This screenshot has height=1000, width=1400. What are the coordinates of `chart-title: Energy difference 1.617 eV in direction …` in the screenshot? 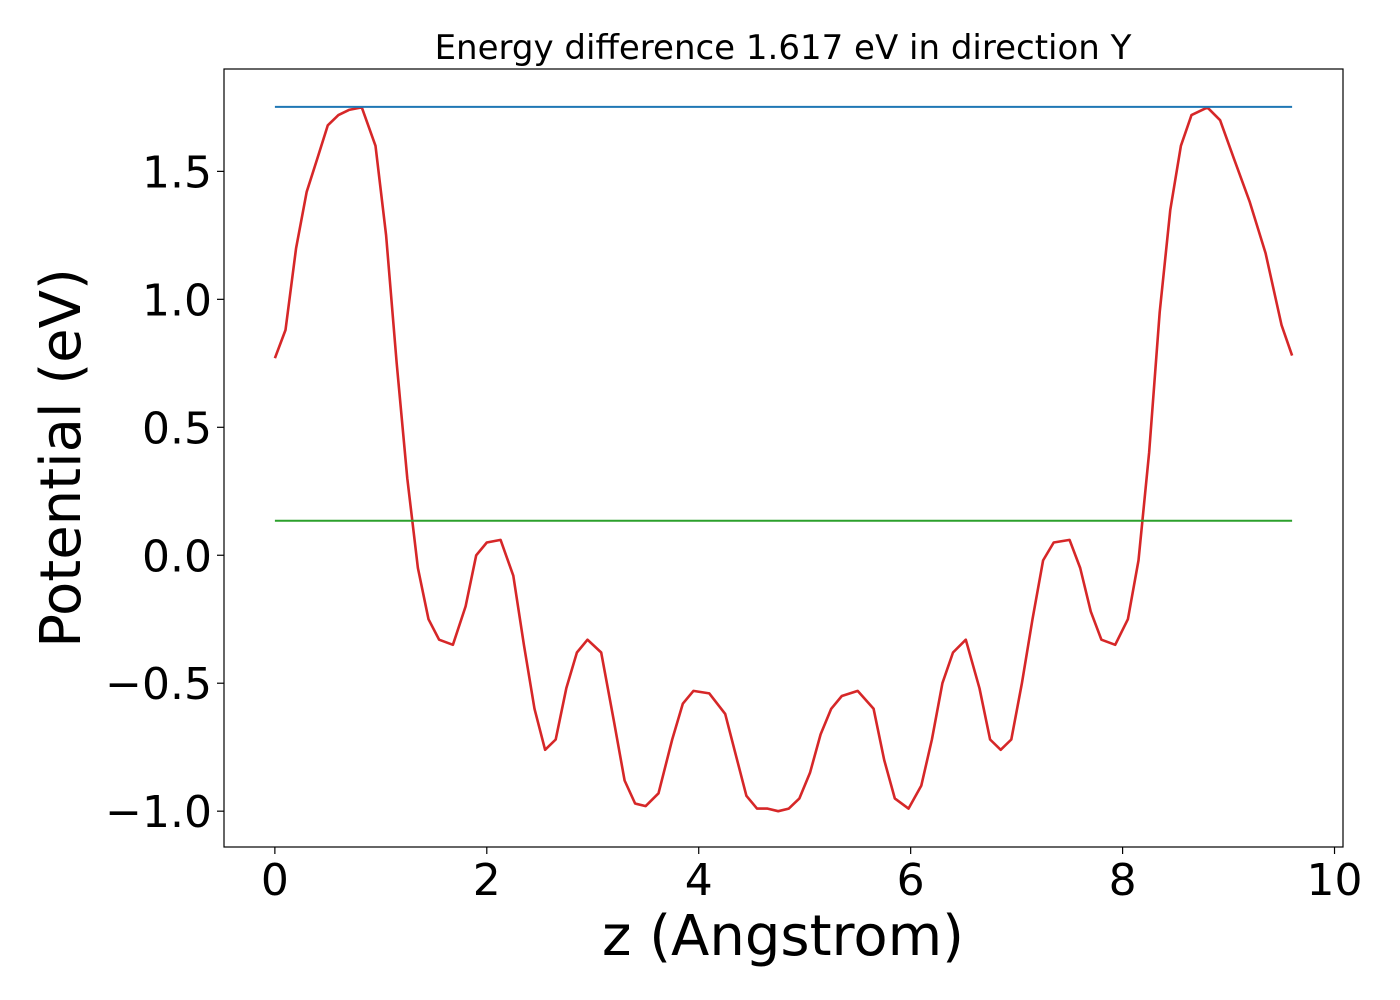 It's located at (783, 48).